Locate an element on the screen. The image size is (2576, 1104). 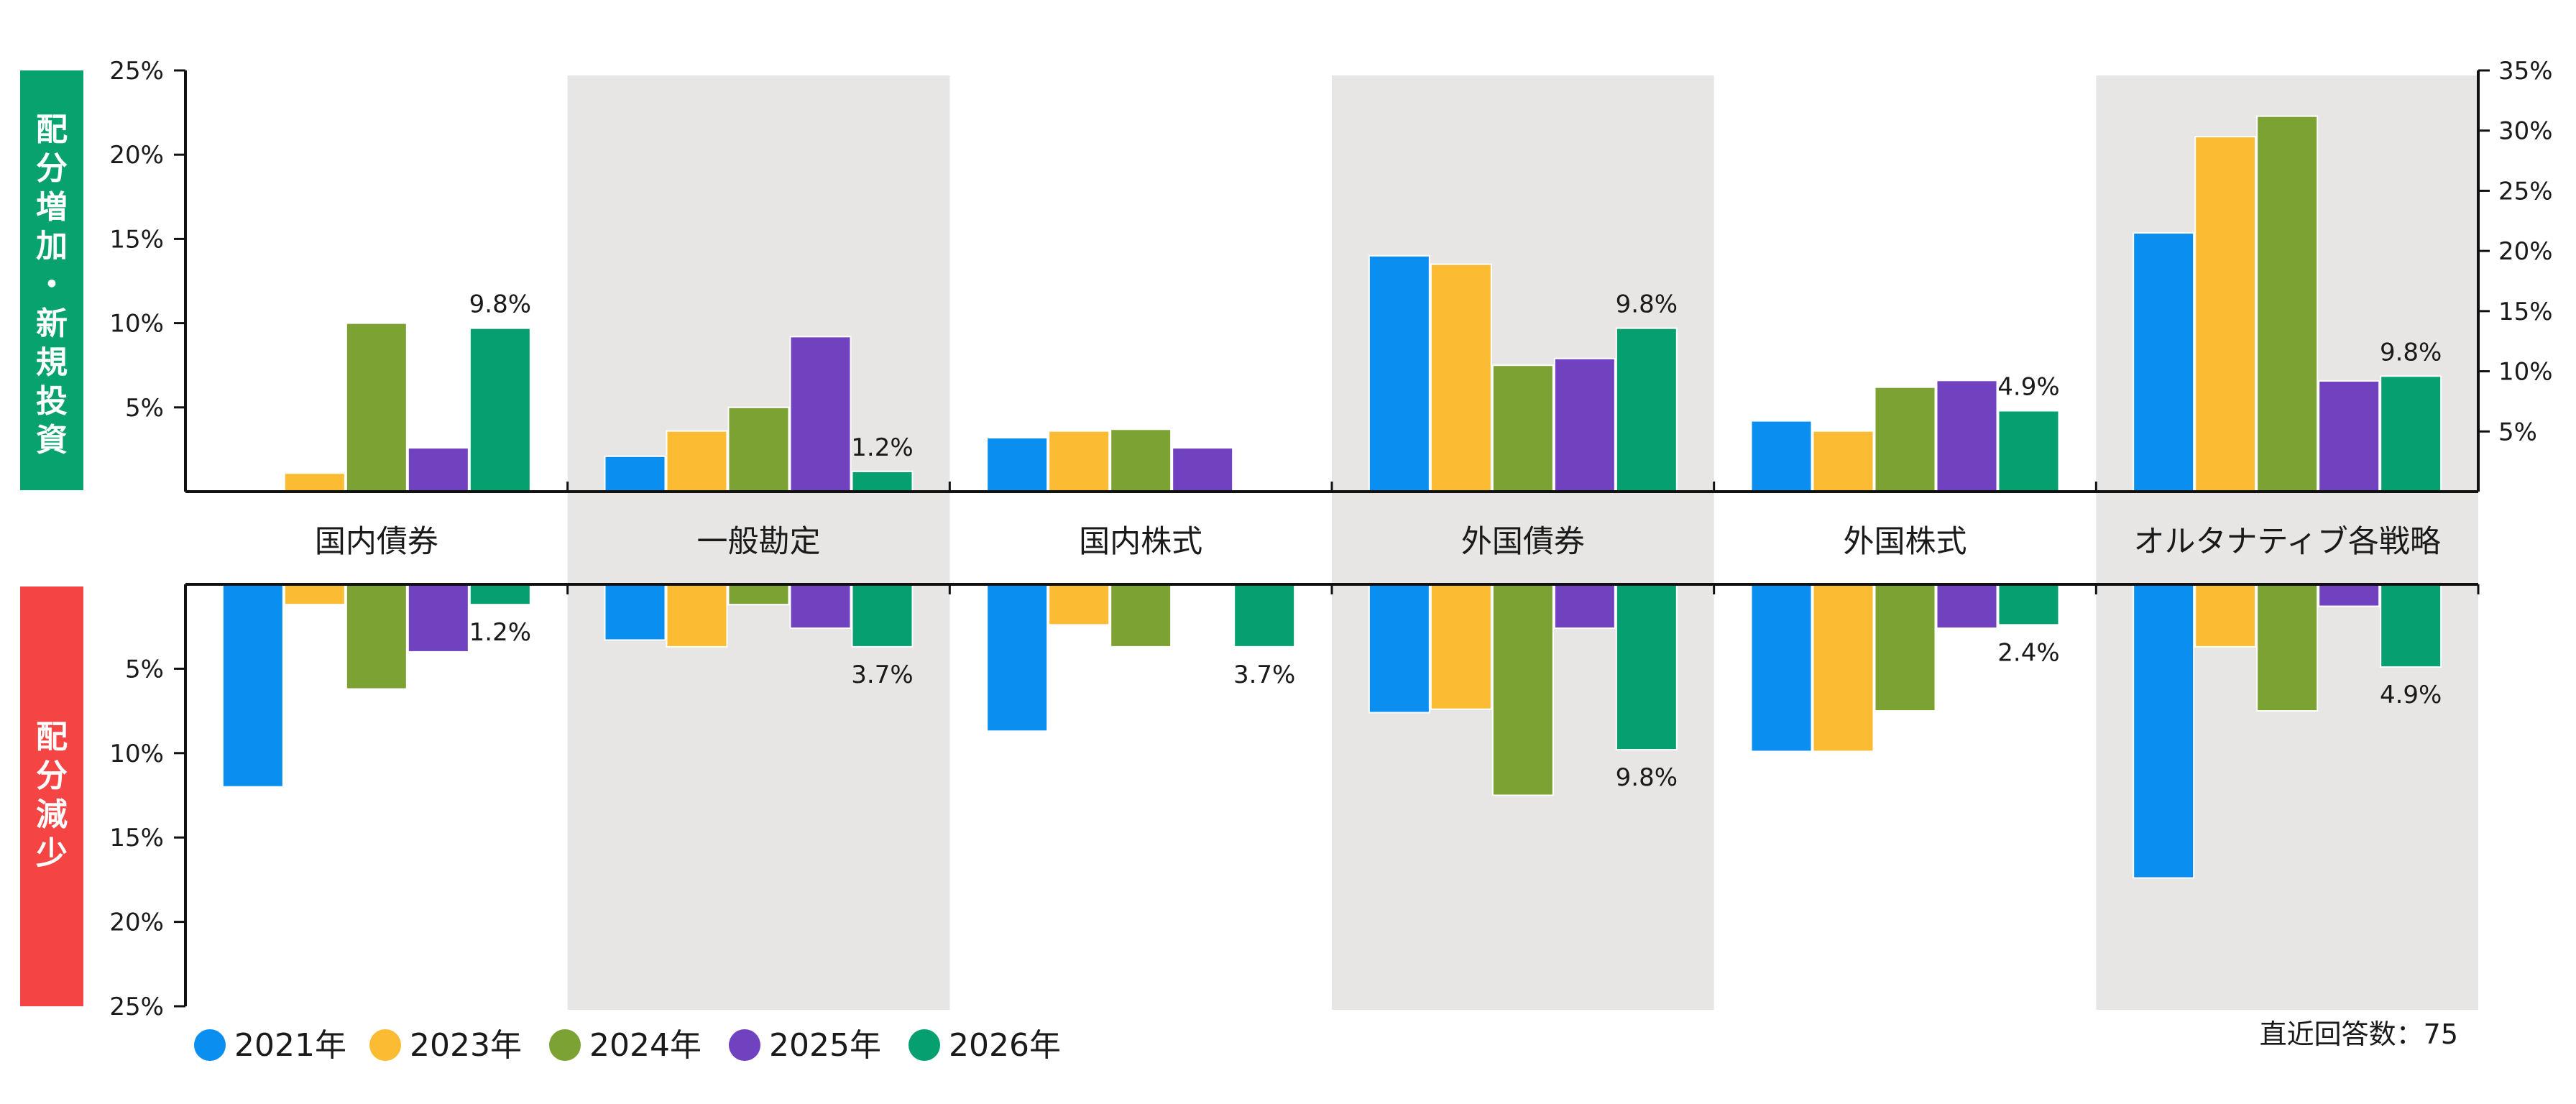
category-label: 外国債券 is located at coordinates (1523, 542).